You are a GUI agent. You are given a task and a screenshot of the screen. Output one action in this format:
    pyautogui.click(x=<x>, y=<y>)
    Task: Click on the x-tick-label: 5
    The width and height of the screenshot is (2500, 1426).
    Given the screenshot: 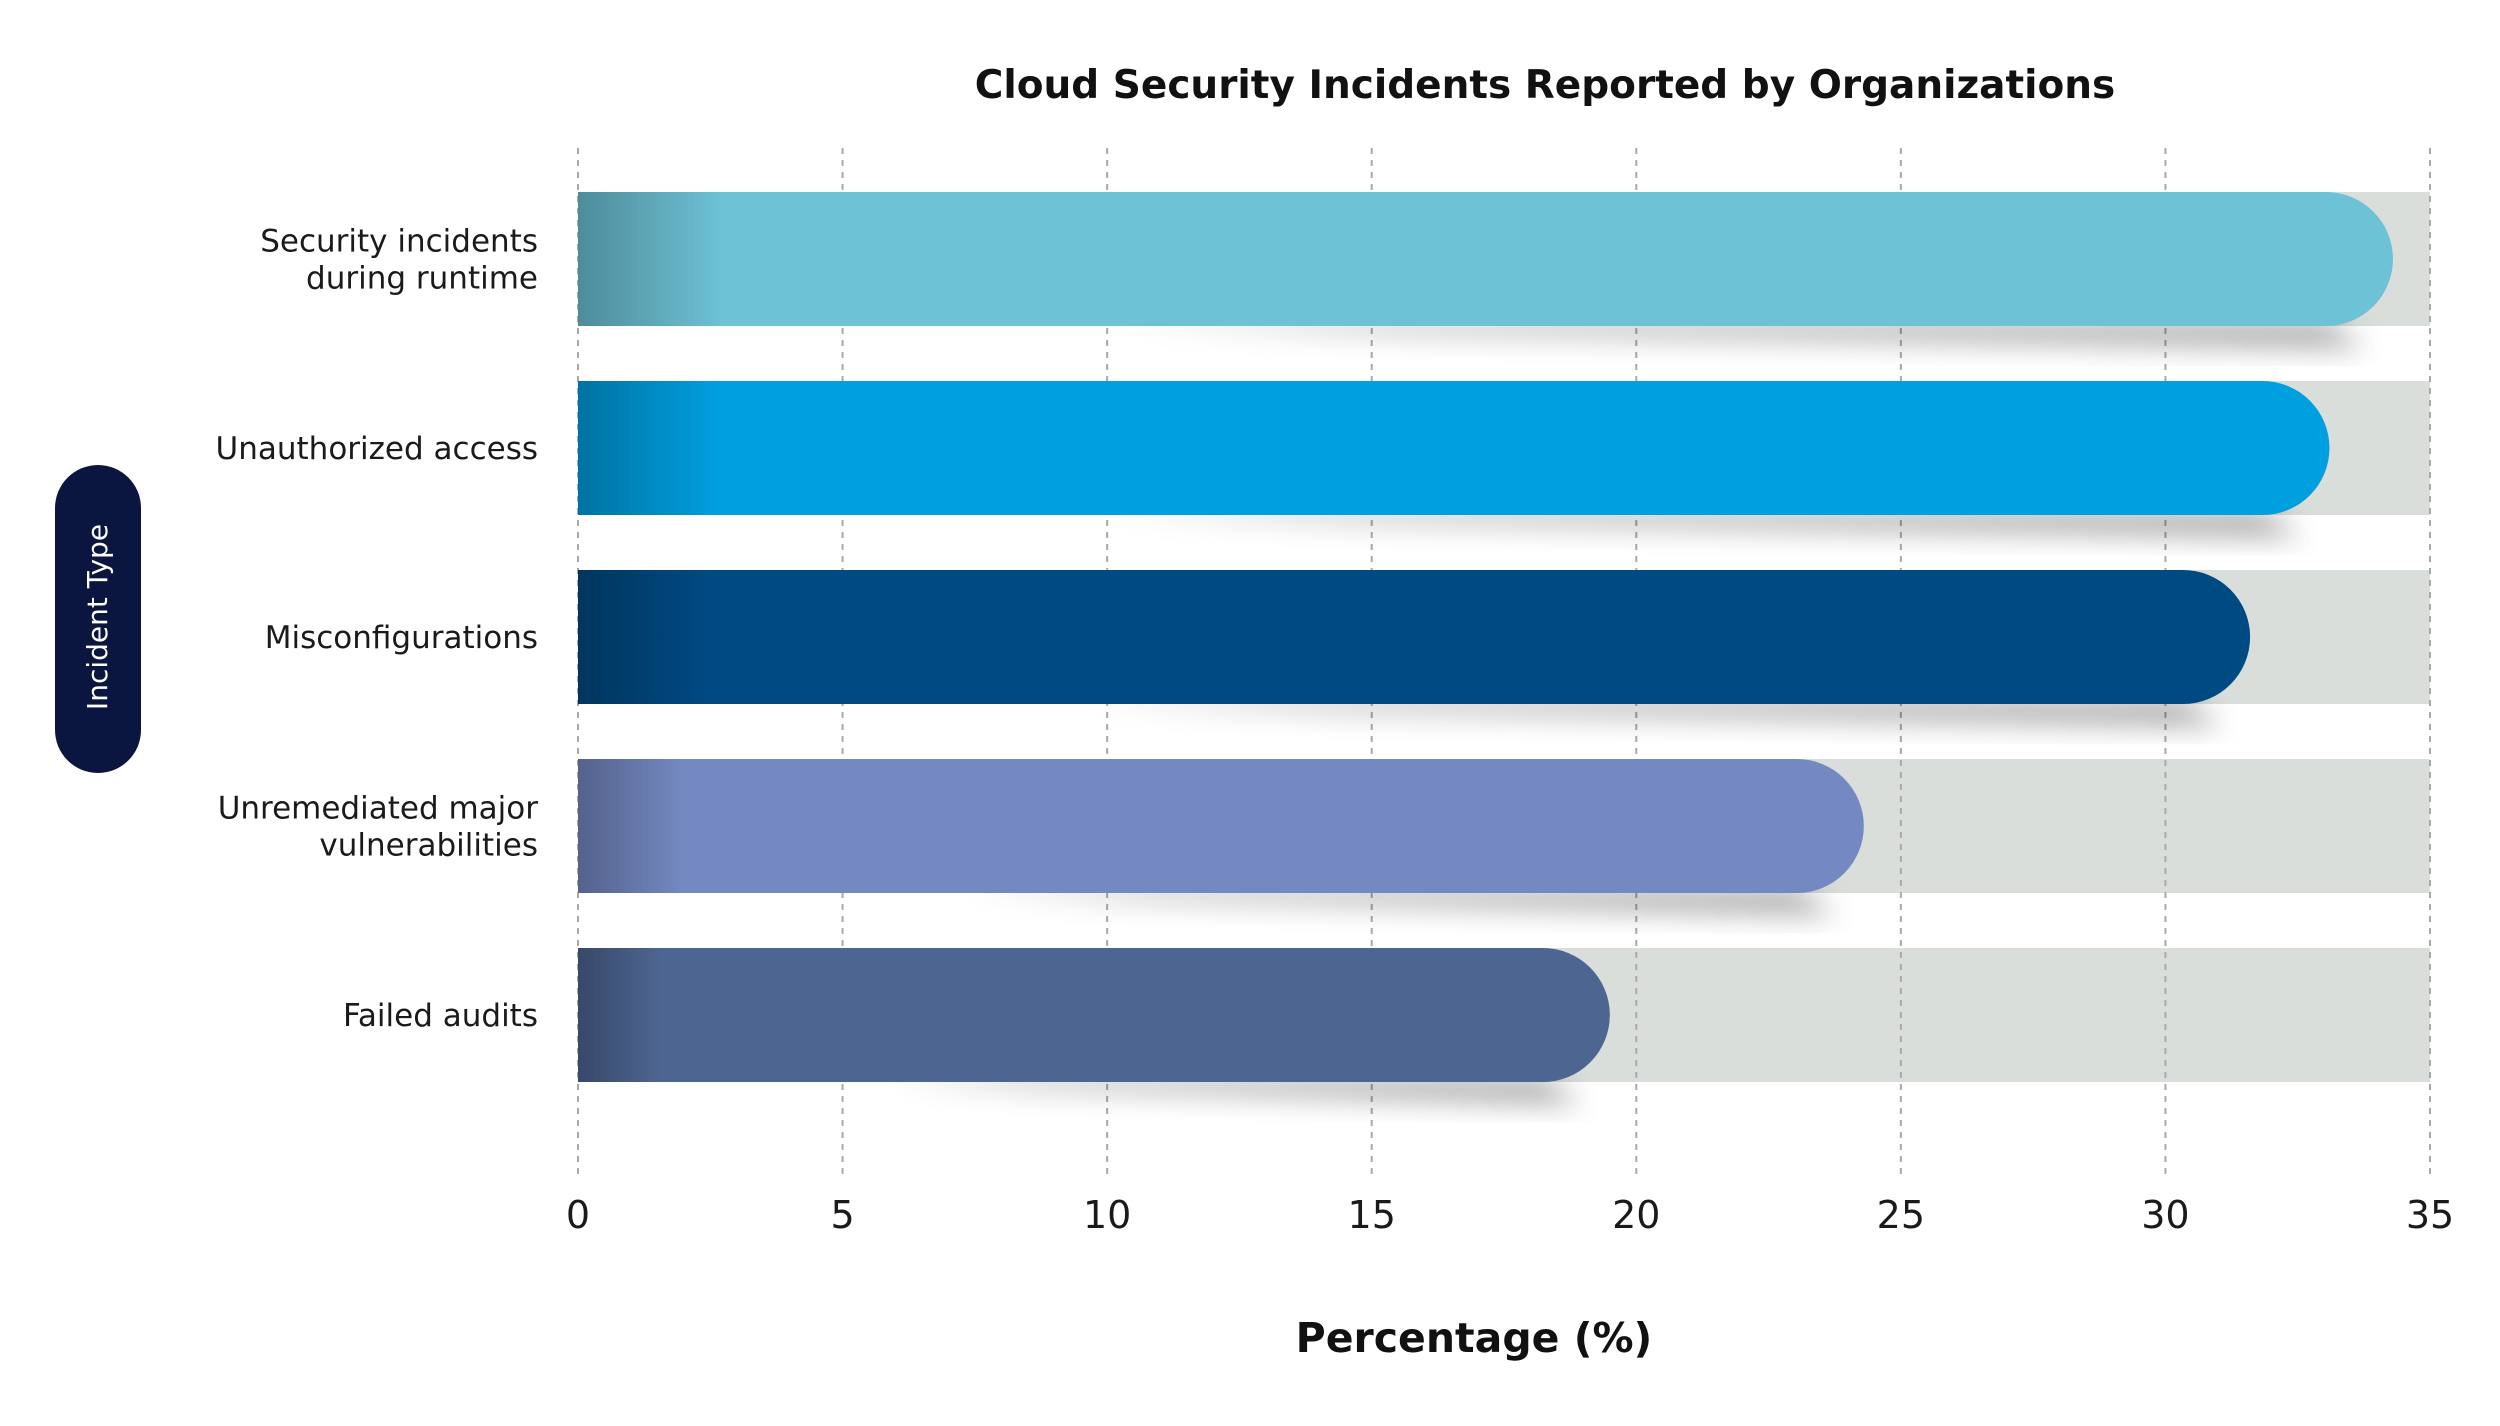 What is the action you would take?
    pyautogui.click(x=842, y=1215)
    